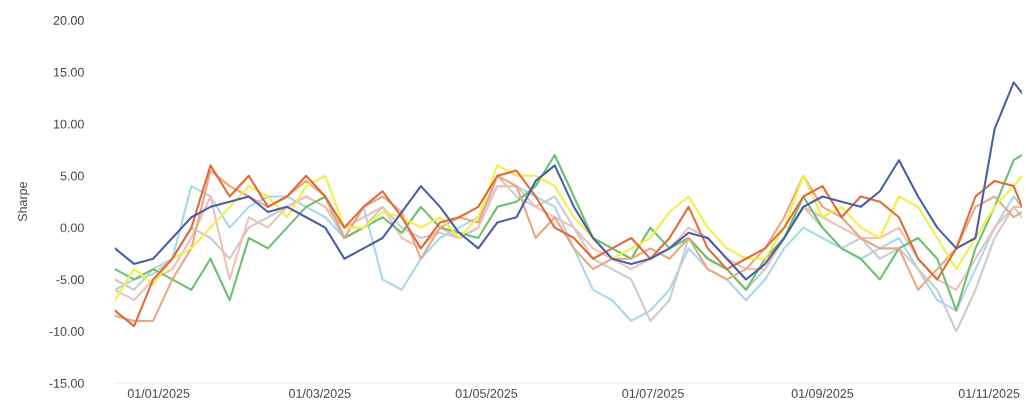 Image resolution: width=1026 pixels, height=412 pixels. I want to click on y-tick-label: 20.00, so click(68, 20).